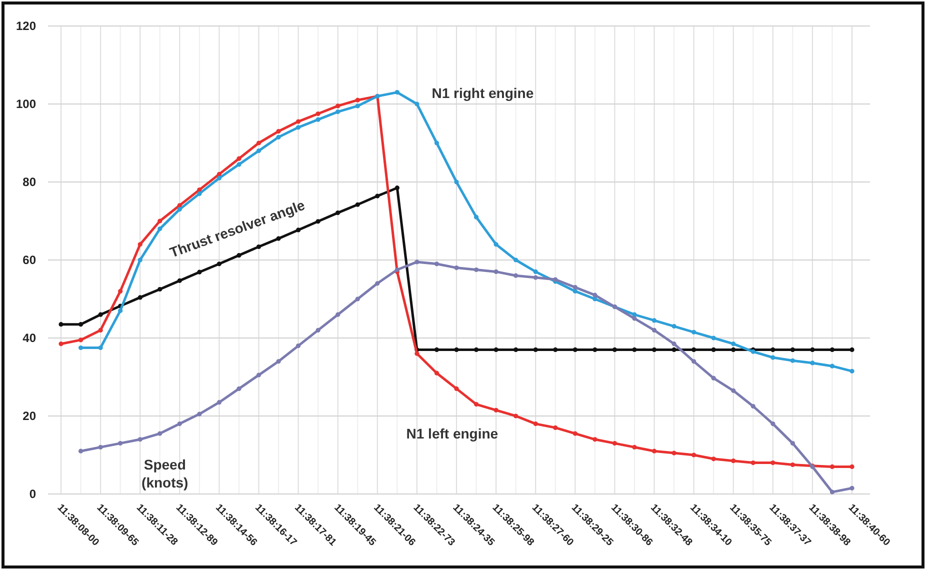 Image resolution: width=926 pixels, height=570 pixels. Describe the element at coordinates (165, 473) in the screenshot. I see `series-label: Speed (knots)` at that location.